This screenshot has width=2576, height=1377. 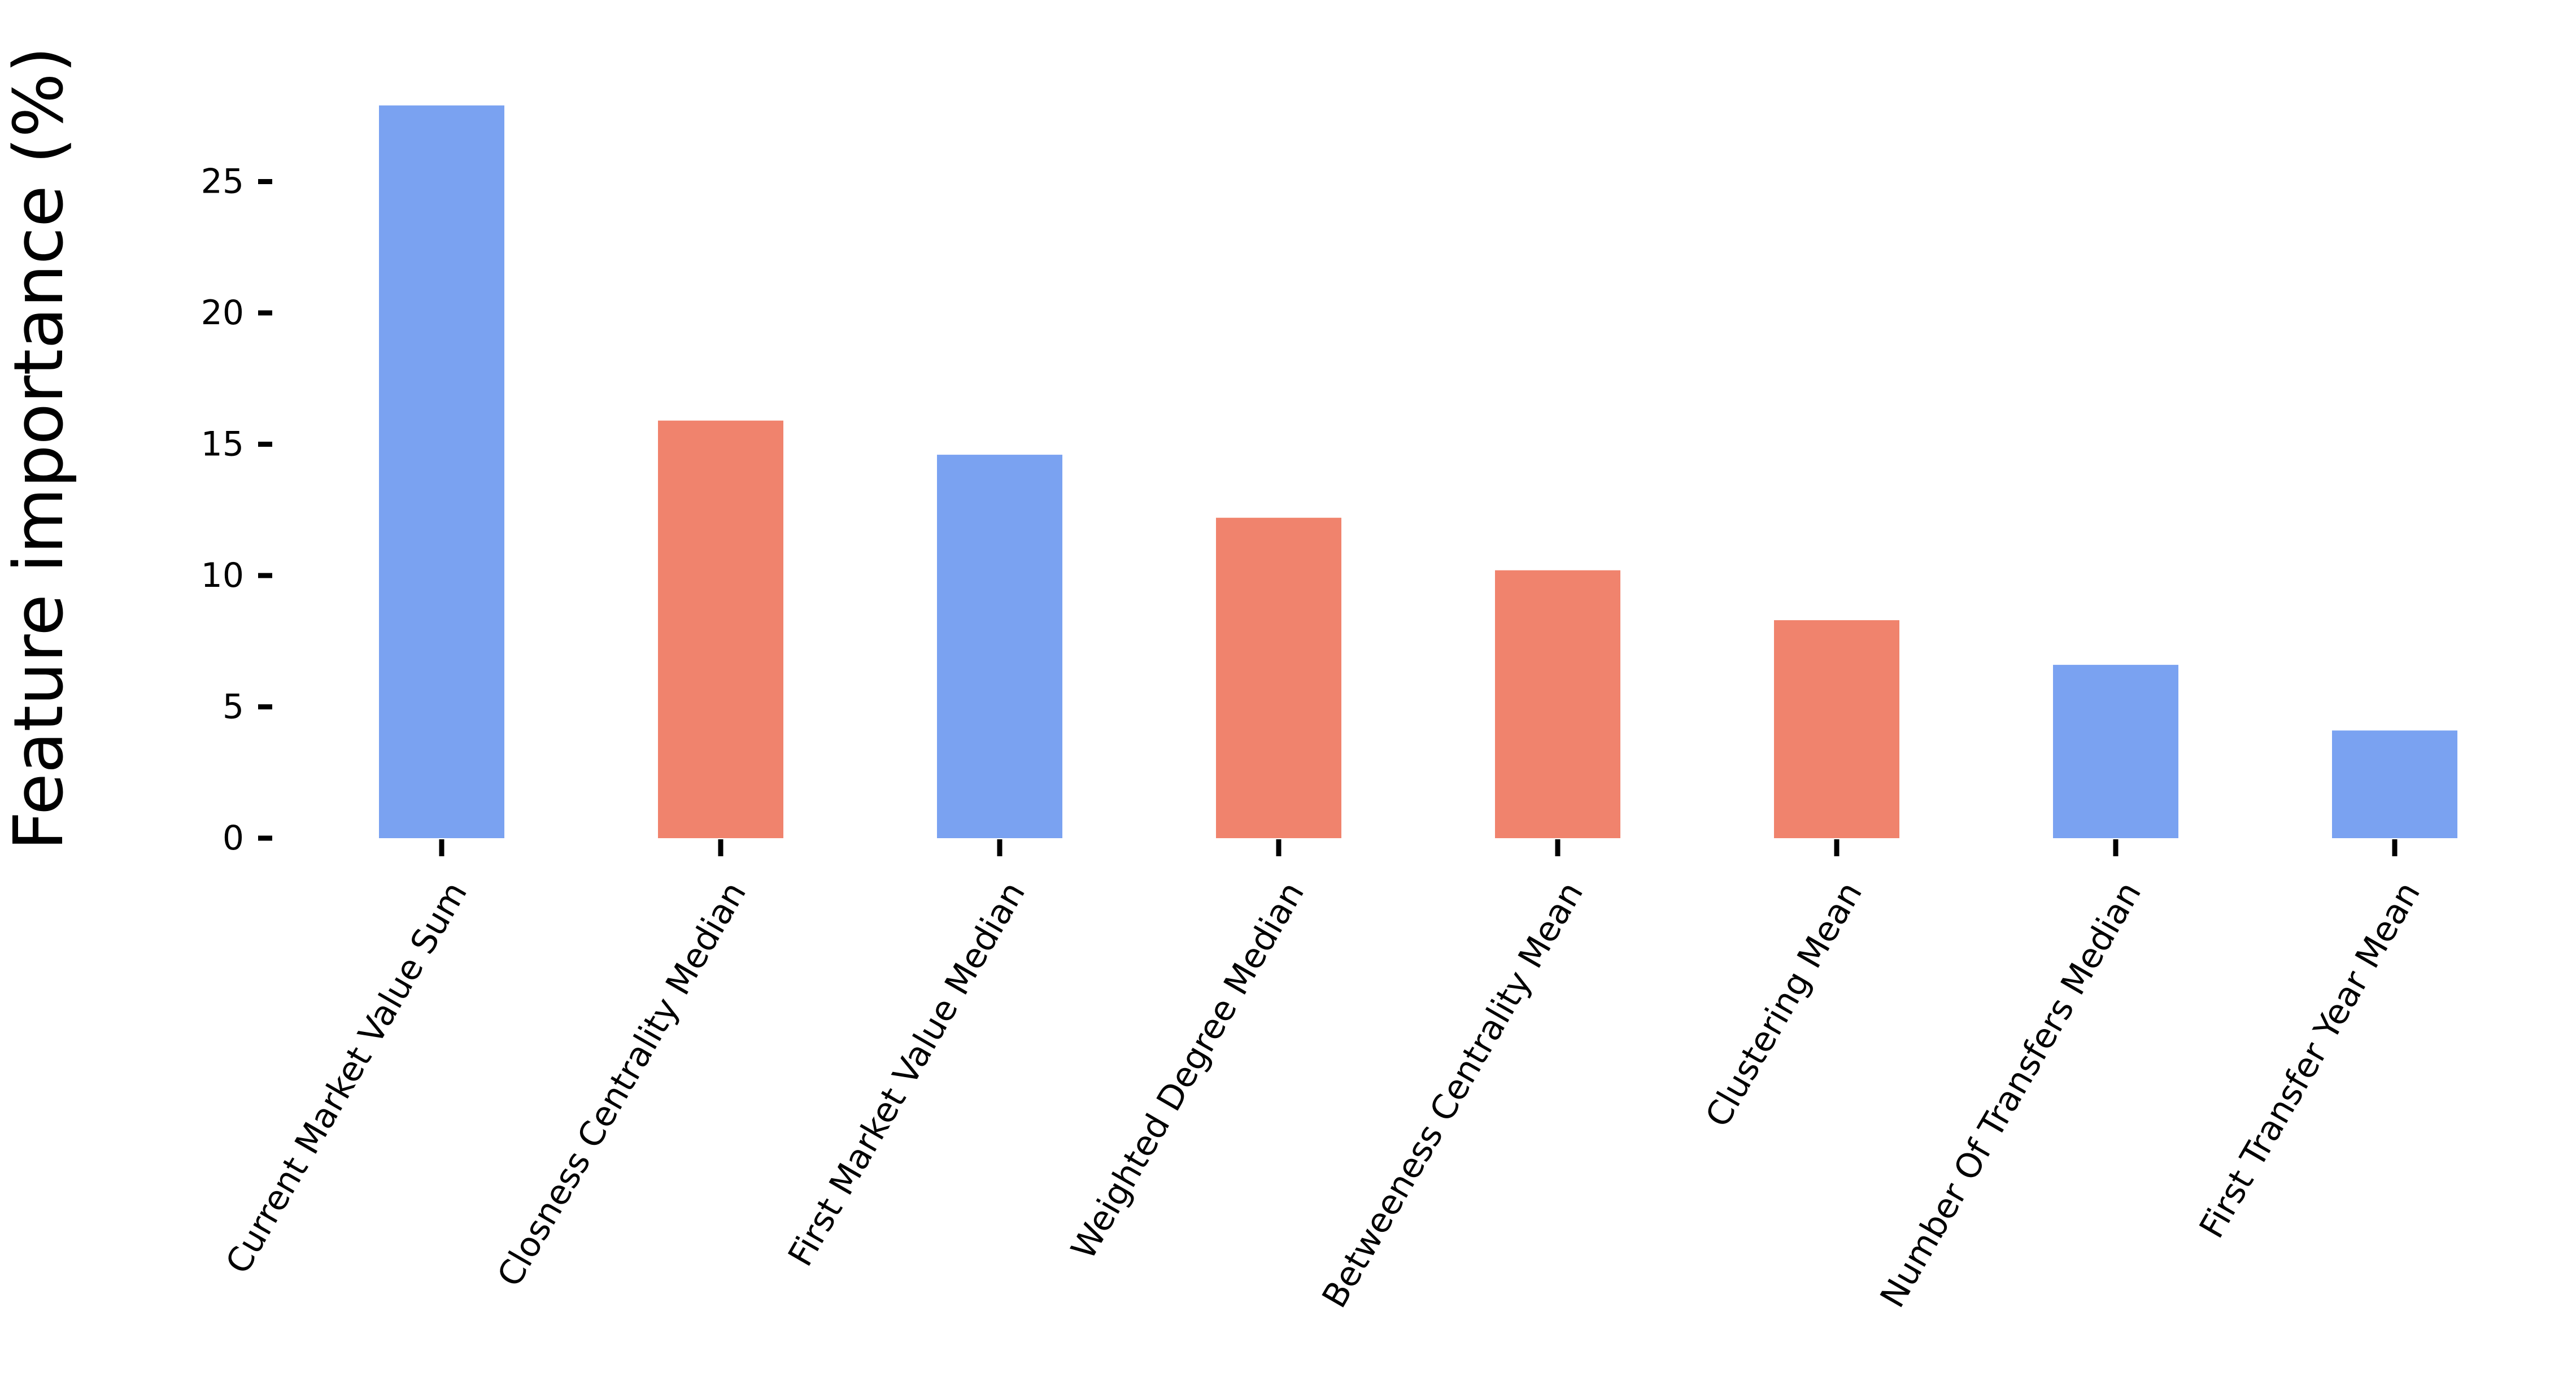 I want to click on y-tick-label: 5, so click(x=233, y=707).